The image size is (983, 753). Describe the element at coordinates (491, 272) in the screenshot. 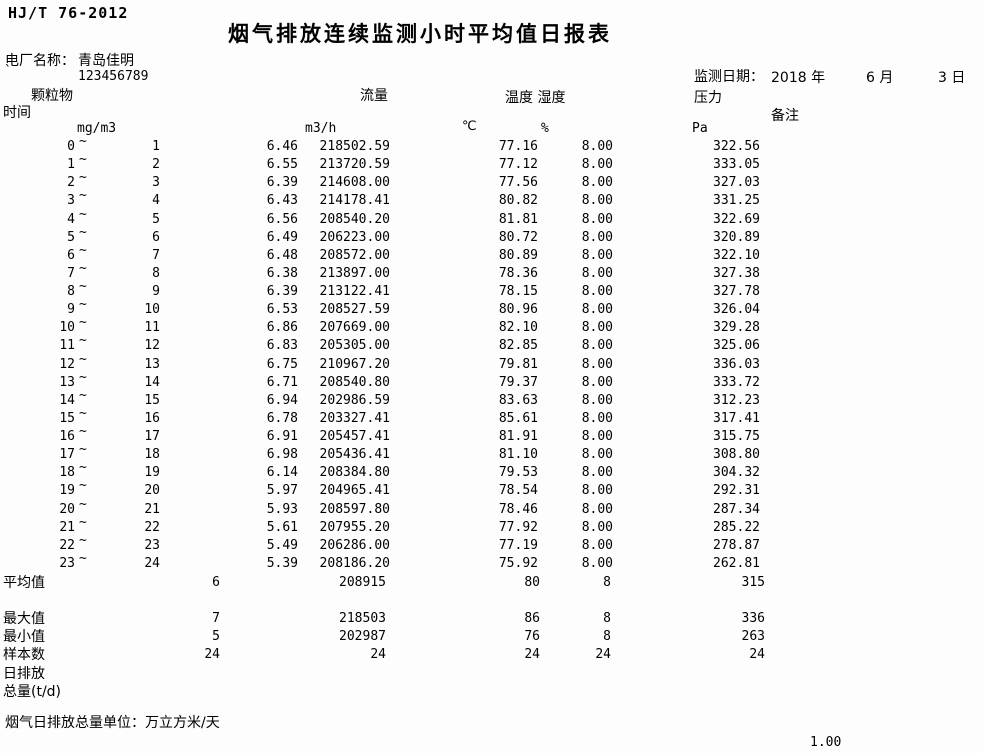

I see `table-row: 7 ~8 6.38 213897.00 78.36 8.00 327.38` at that location.